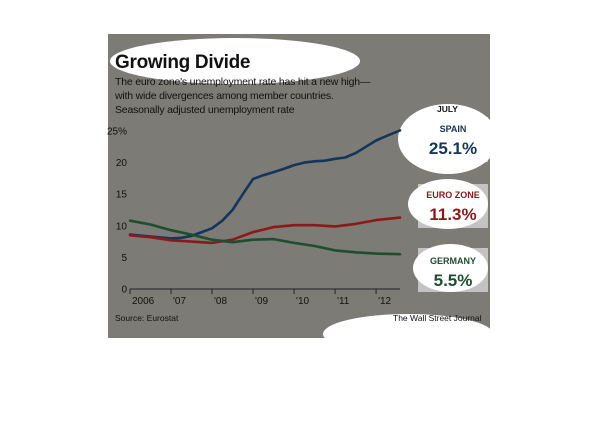 This screenshot has width=598, height=432. Describe the element at coordinates (143, 301) in the screenshot. I see `x-tick-label: 2006` at that location.